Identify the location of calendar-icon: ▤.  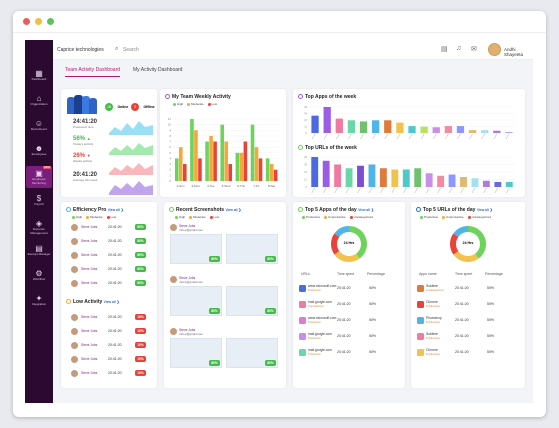
(444, 49).